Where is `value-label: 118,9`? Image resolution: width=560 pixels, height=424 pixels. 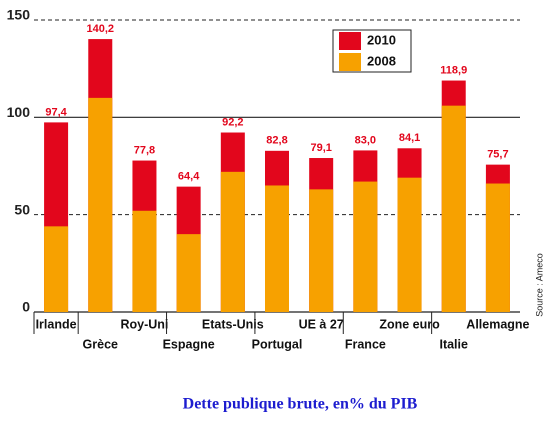 value-label: 118,9 is located at coordinates (453, 70).